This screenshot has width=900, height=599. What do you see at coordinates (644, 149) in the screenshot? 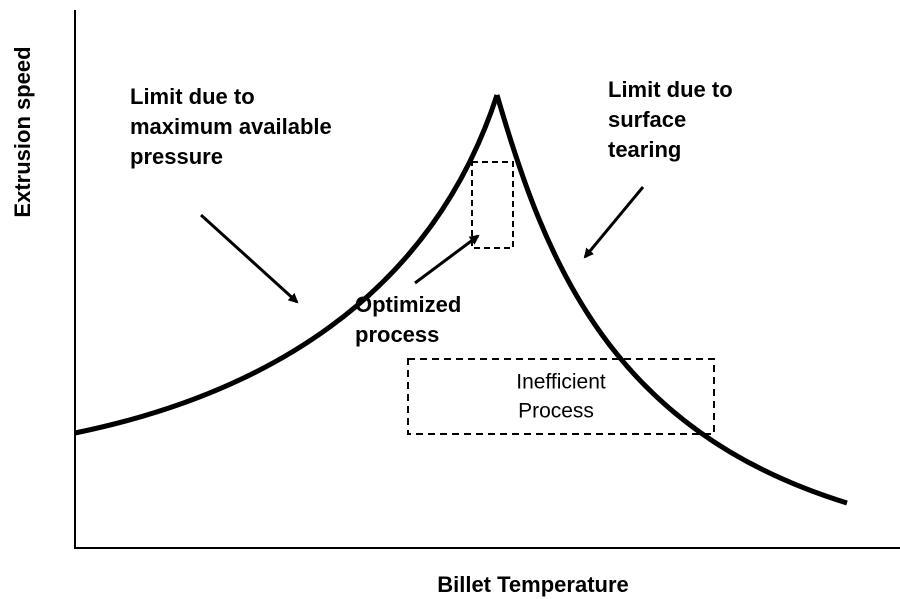
I see `annotation: tearing` at bounding box center [644, 149].